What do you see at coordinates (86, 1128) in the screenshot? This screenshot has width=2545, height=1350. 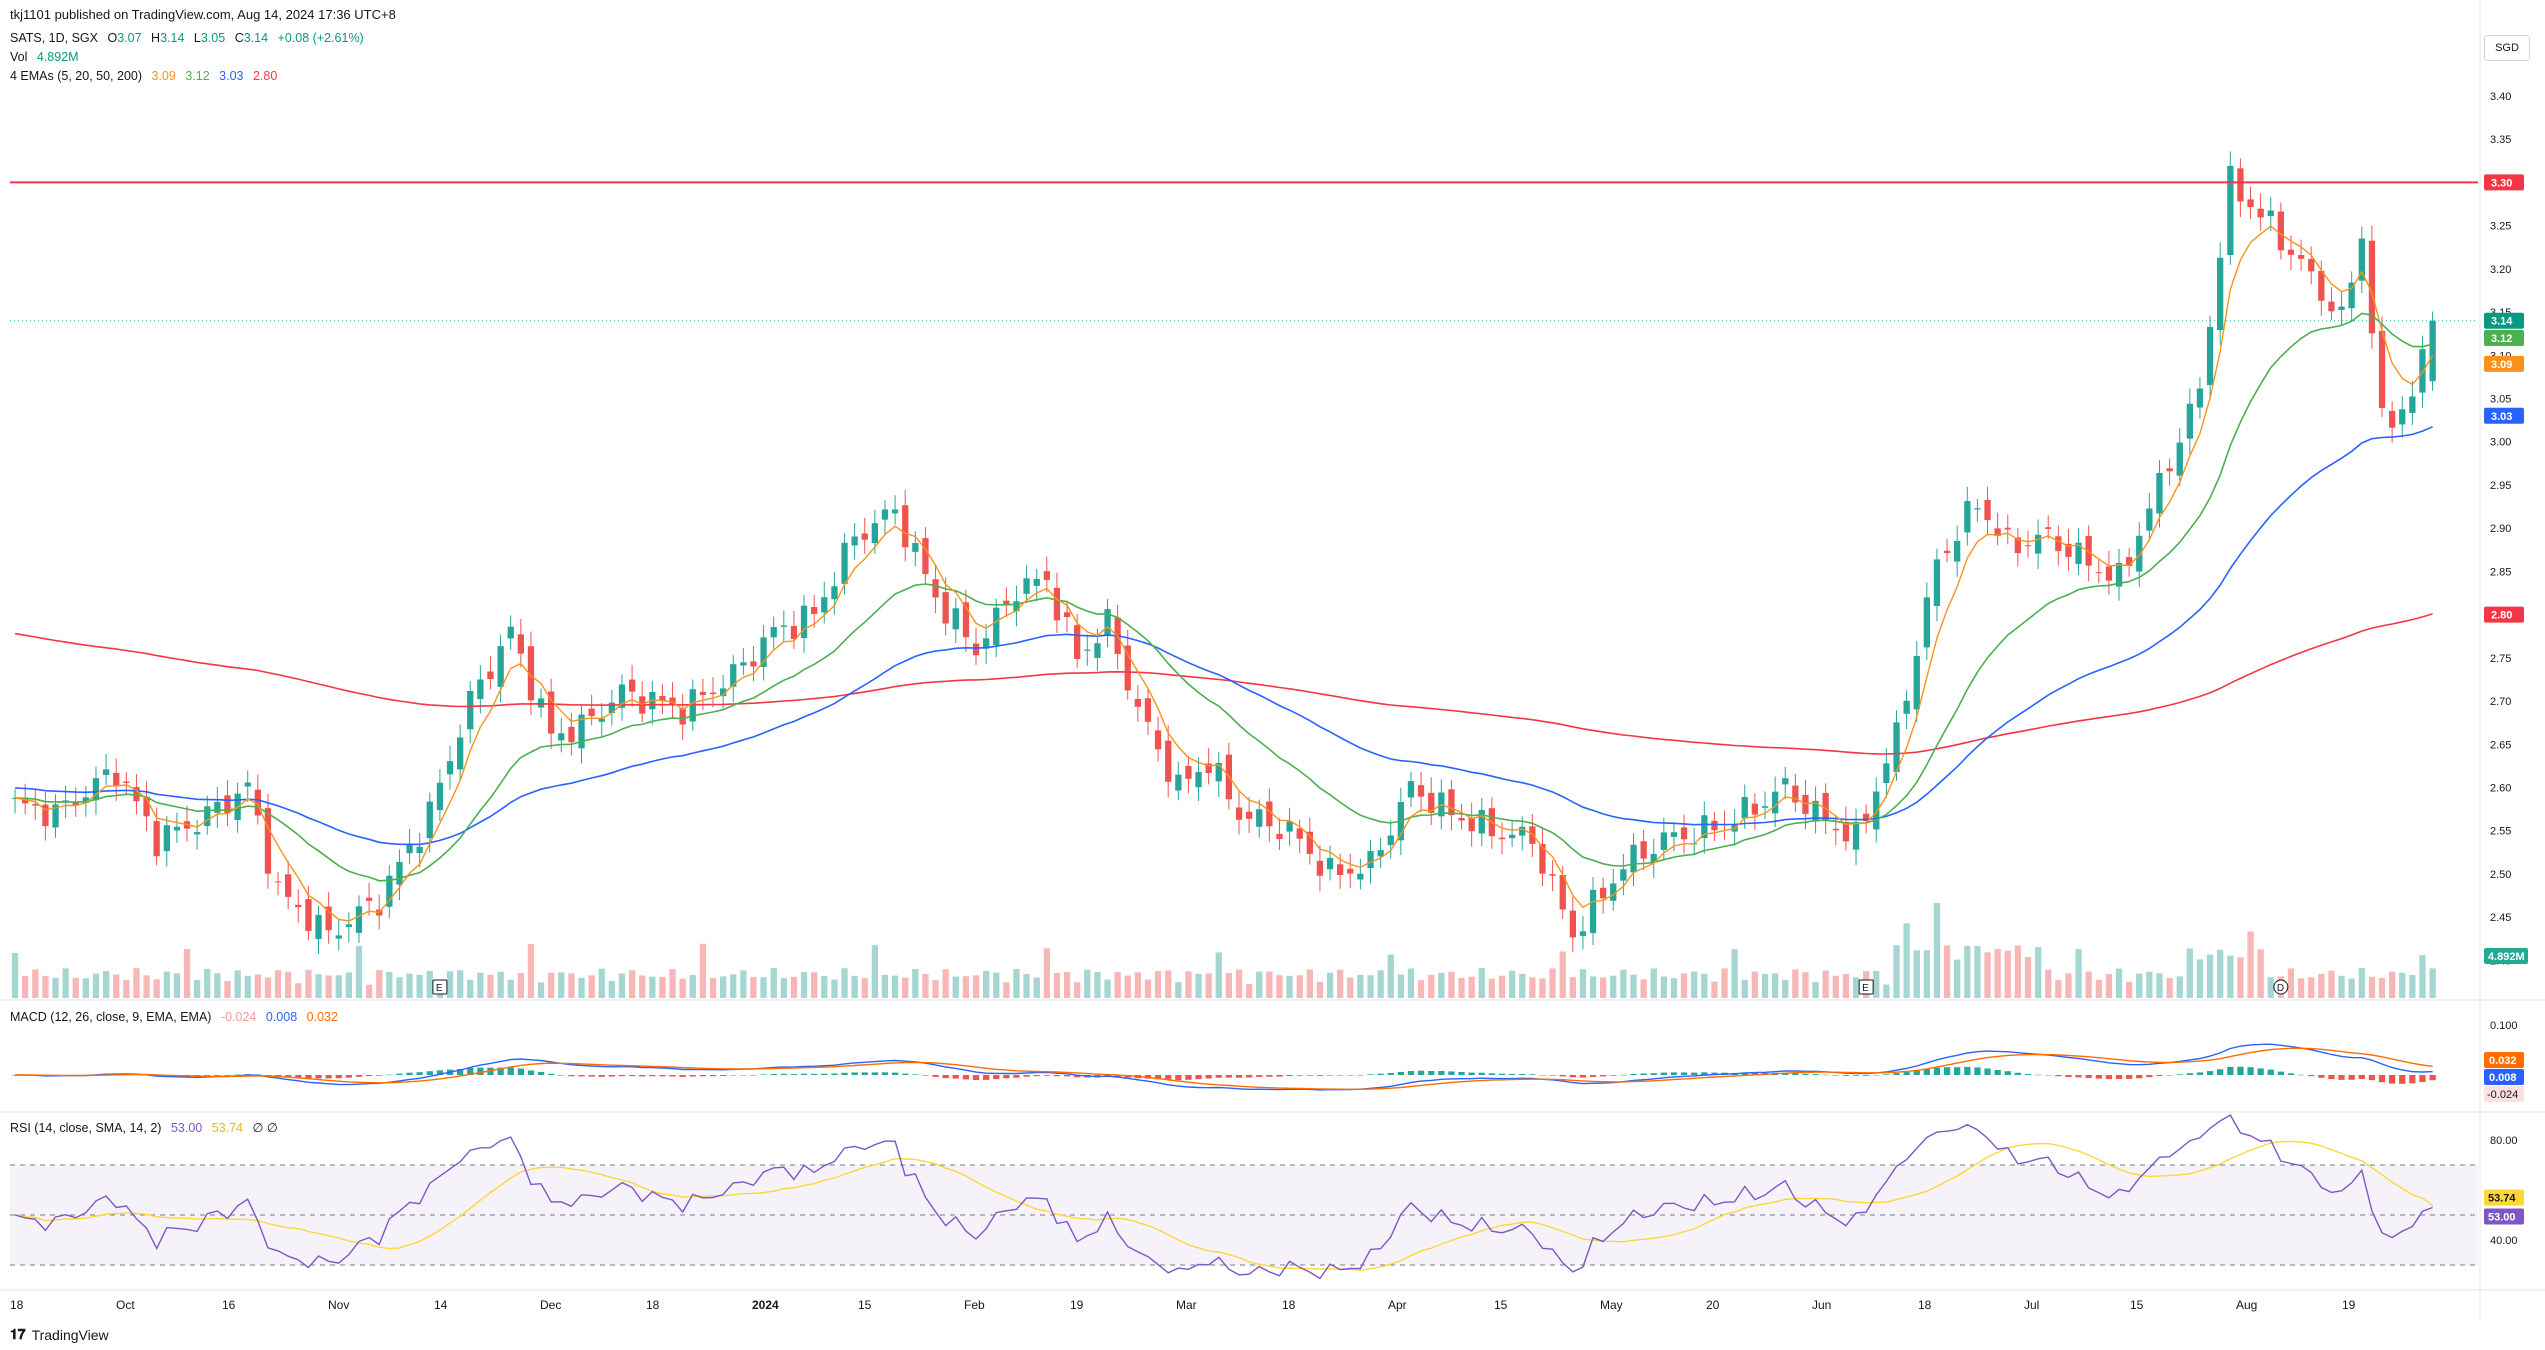 I see `rsi-label: RSI (14, close, SMA, 14, 2)` at bounding box center [86, 1128].